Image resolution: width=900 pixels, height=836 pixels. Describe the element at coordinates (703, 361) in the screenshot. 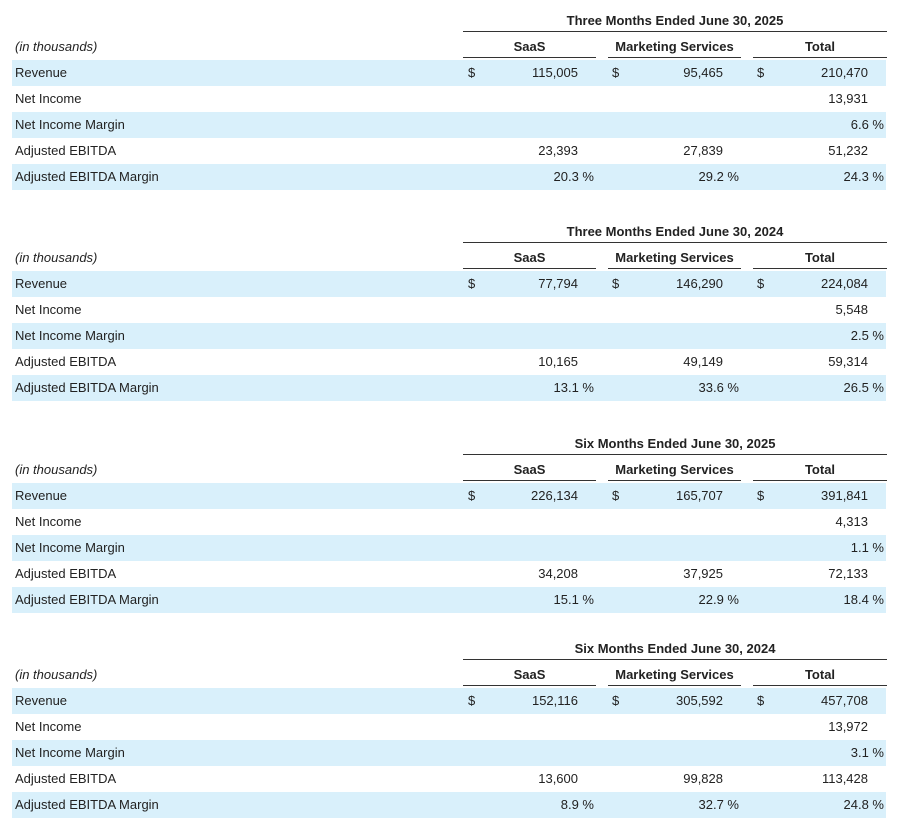

I see `marketing-value: 49,149` at that location.